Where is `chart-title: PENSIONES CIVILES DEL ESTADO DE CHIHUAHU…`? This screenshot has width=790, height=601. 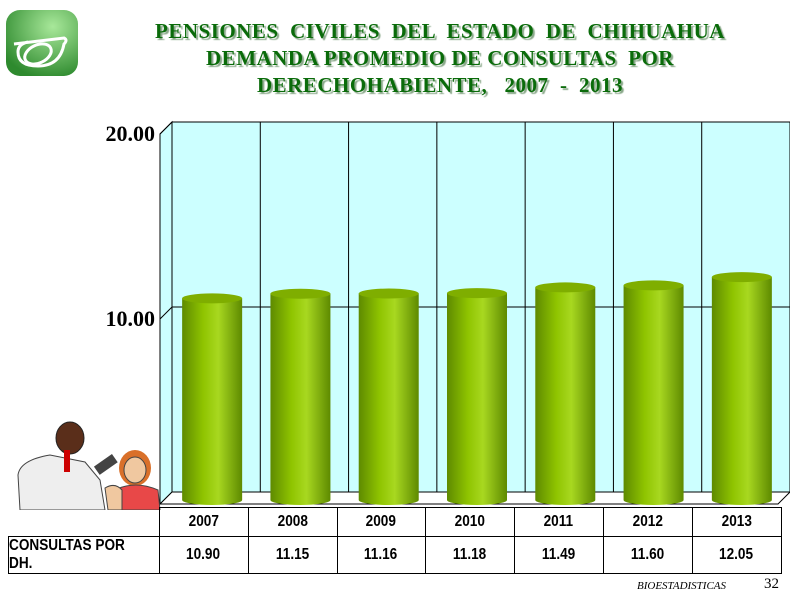 chart-title: PENSIONES CIVILES DEL ESTADO DE CHIHUAHU… is located at coordinates (440, 58).